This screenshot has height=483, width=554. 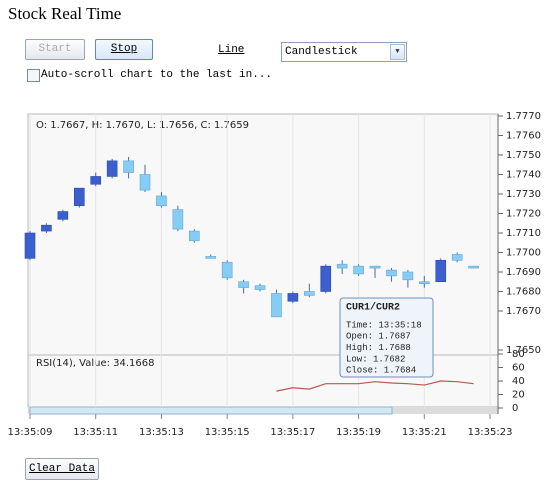 I want to click on x-tick-label: 13:35:21, so click(x=424, y=432).